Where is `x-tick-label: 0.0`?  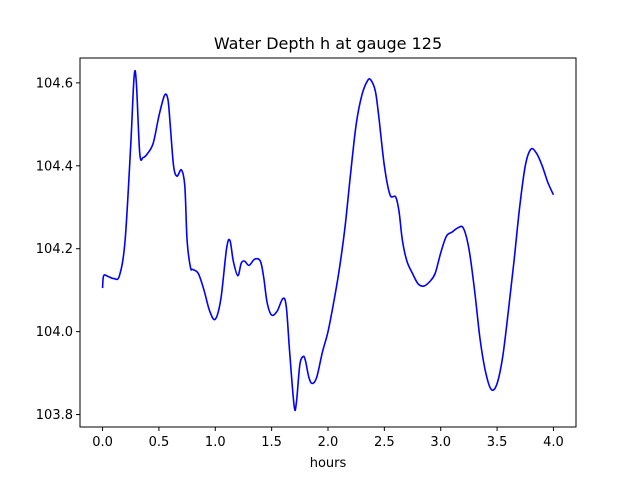 x-tick-label: 0.0 is located at coordinates (102, 442).